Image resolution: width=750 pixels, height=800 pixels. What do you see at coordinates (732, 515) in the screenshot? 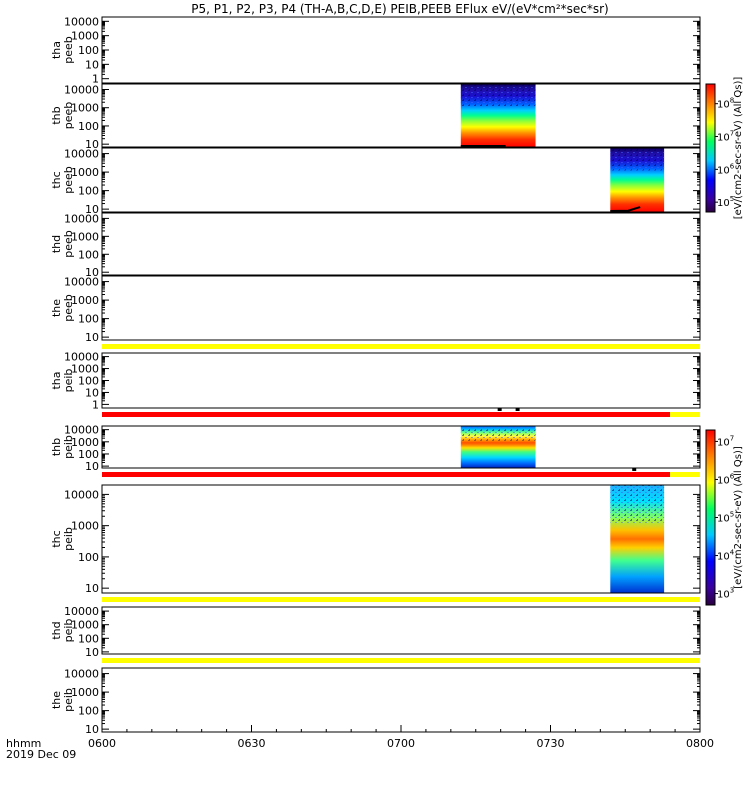
I see `colorbar-tick-exponent: 5` at bounding box center [732, 515].